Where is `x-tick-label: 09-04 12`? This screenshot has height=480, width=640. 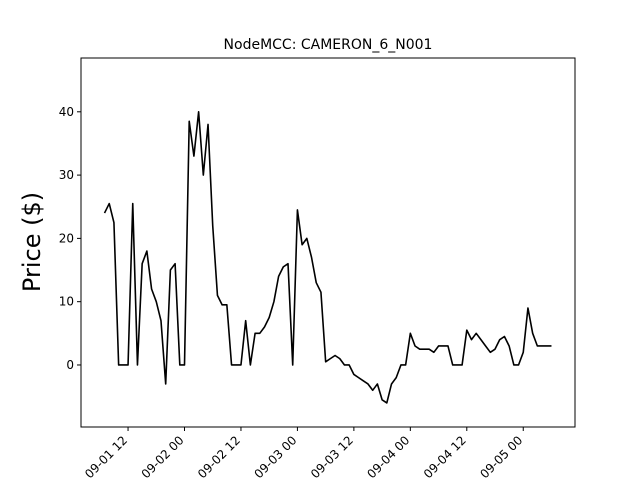
x-tick-label: 09-04 12 is located at coordinates (445, 456).